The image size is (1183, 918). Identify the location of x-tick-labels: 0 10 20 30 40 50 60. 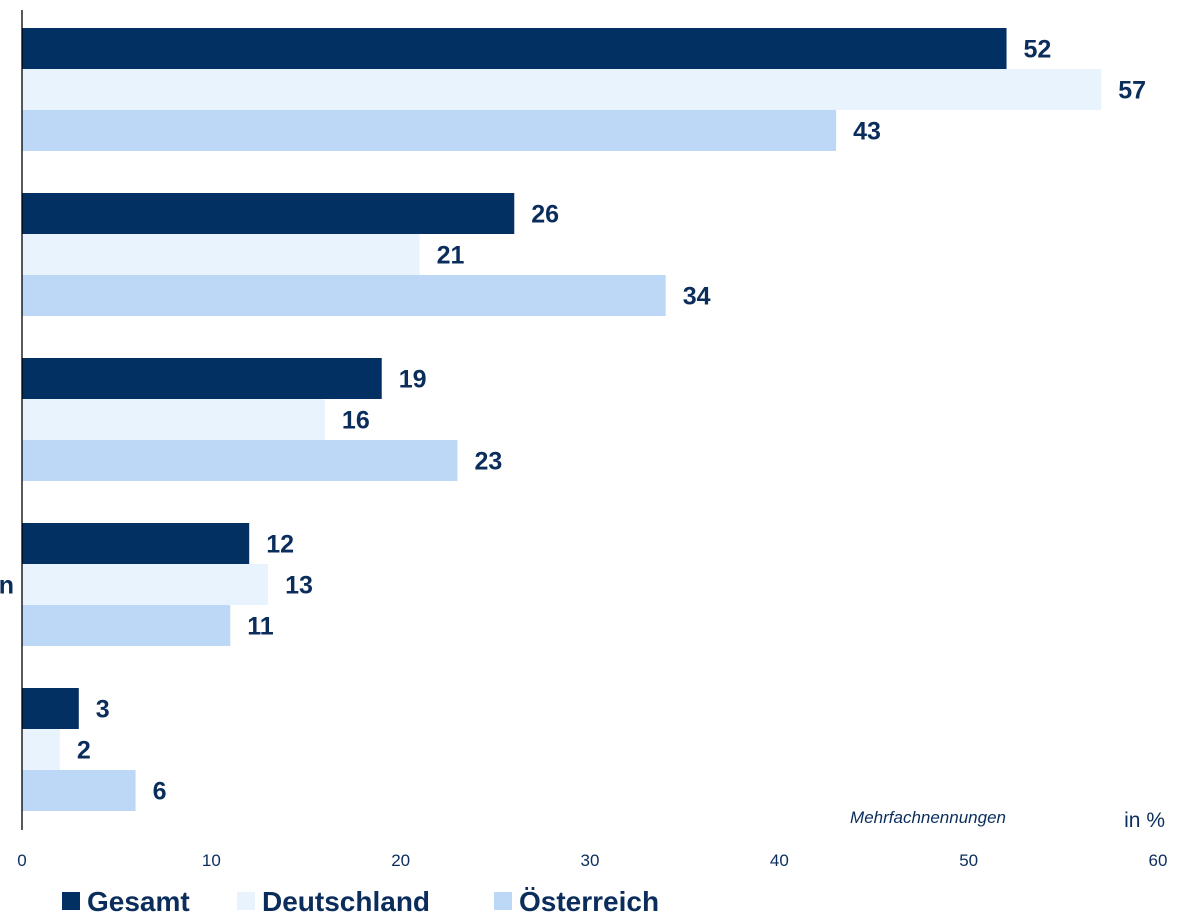
(592, 860).